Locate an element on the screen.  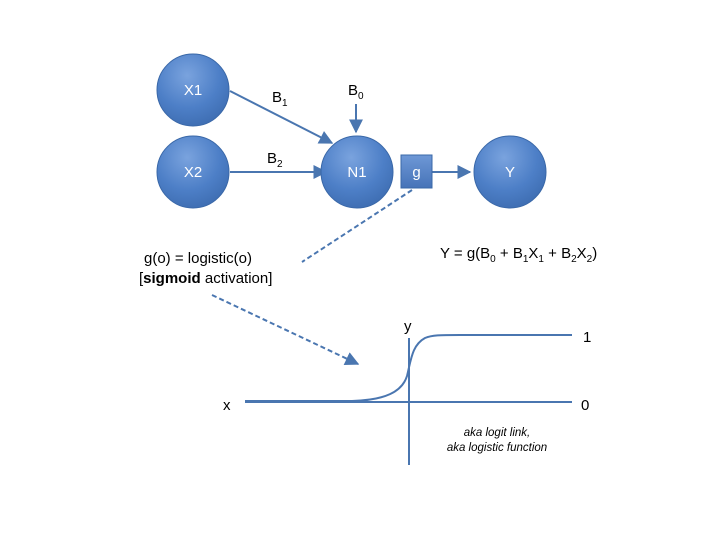
node-x2-label: X2 is located at coordinates (193, 172).